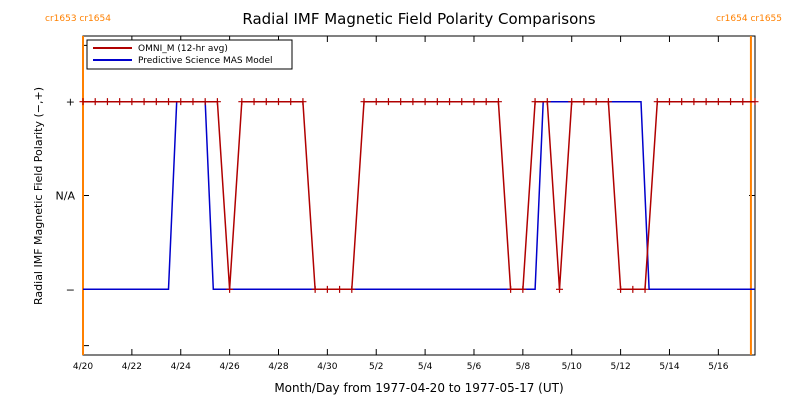 The width and height of the screenshot is (800, 400). I want to click on y-tick-label: N/A, so click(66, 196).